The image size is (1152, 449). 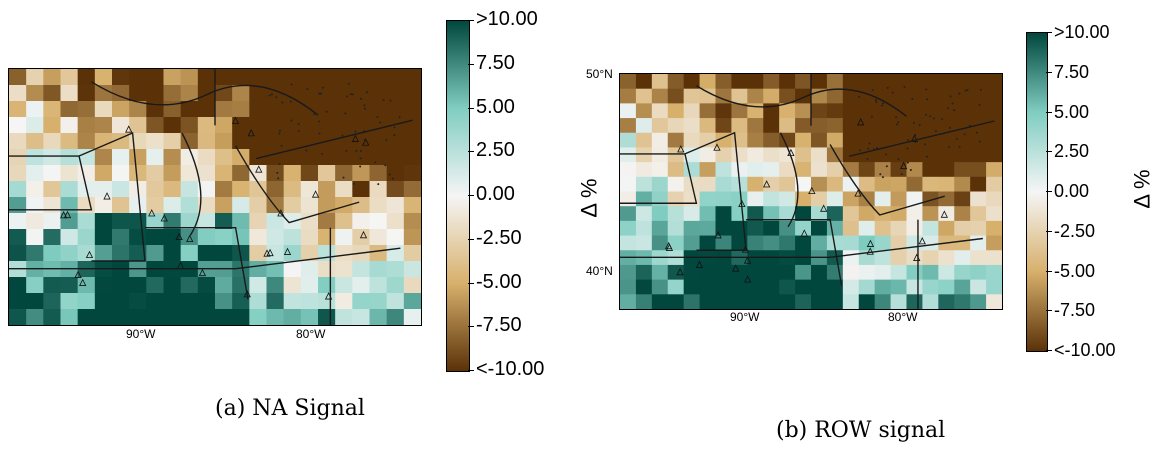 What do you see at coordinates (499, 238) in the screenshot?
I see `colorbar-tick-label: -2.50` at bounding box center [499, 238].